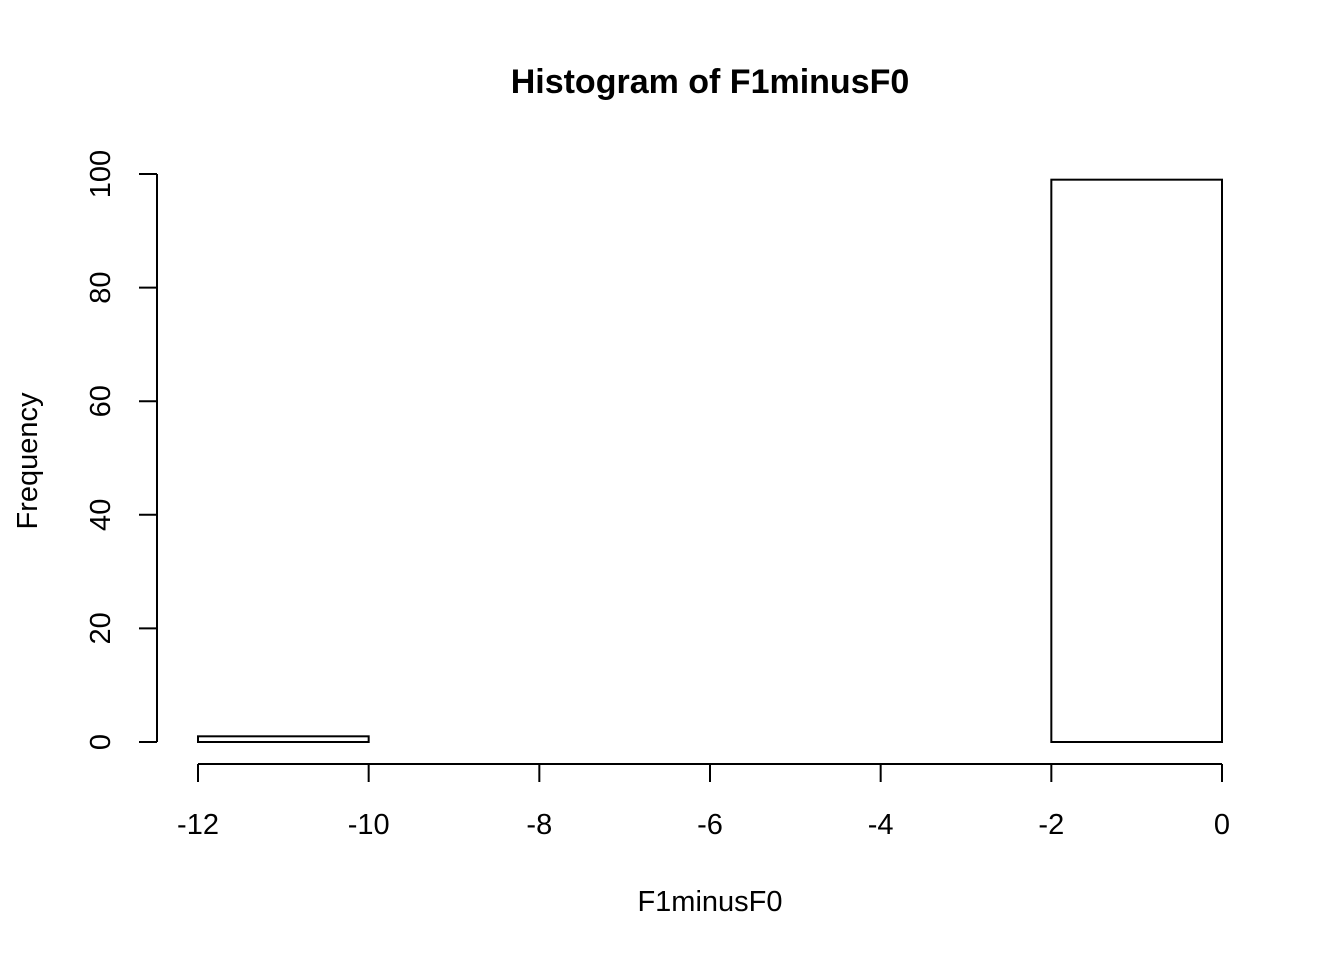 Image resolution: width=1344 pixels, height=960 pixels. Describe the element at coordinates (703, 802) in the screenshot. I see `x-axis: -12 -10 -8 -6 -4 -2 0` at that location.